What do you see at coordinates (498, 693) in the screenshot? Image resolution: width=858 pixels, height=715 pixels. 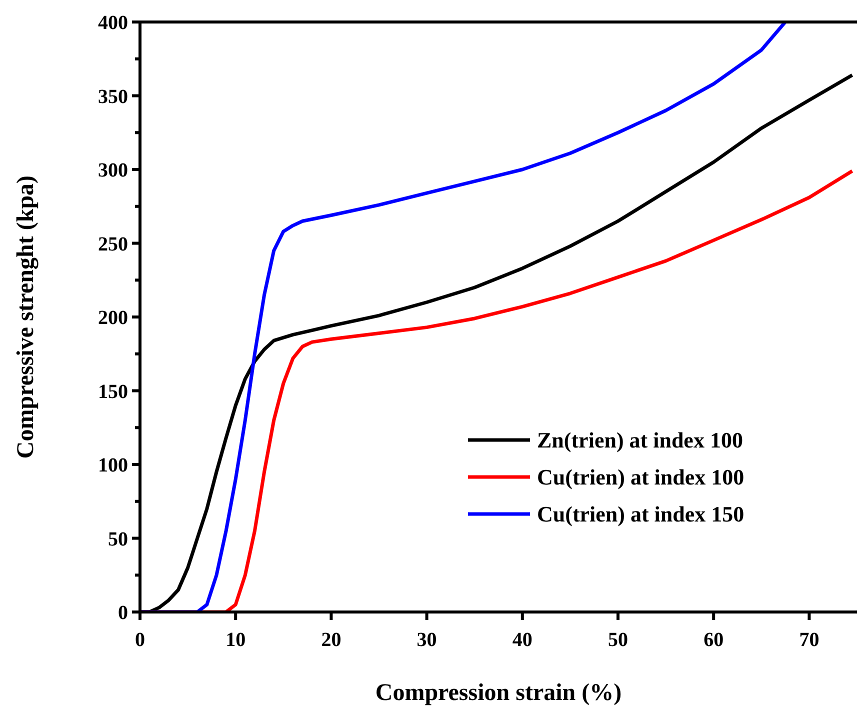 I see `x-axis-title: Compression strain (%)` at bounding box center [498, 693].